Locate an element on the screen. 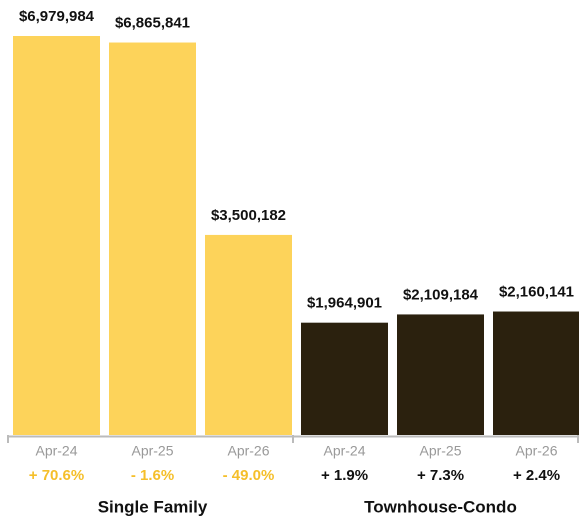  change-label: - 49.0% is located at coordinates (249, 475).